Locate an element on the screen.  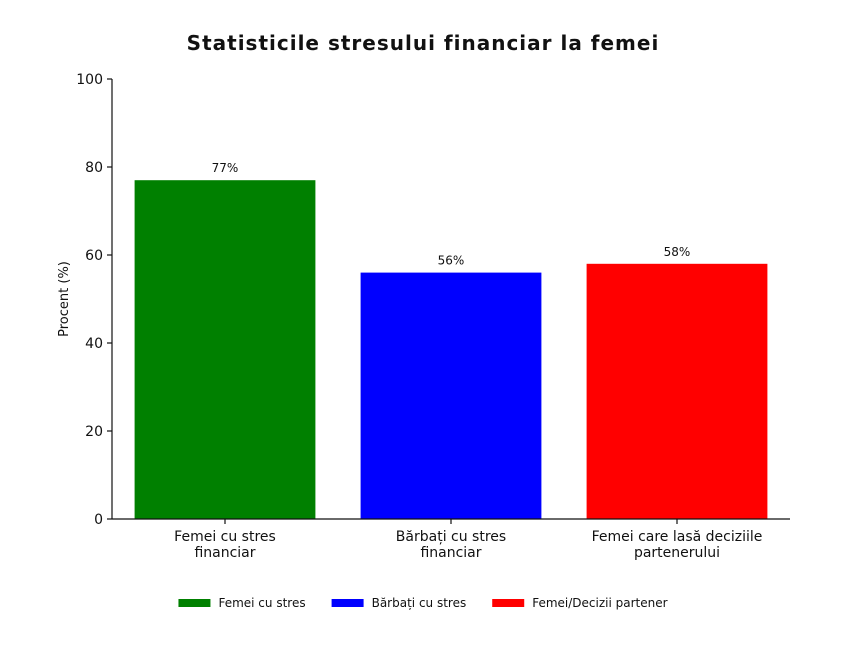
y-axis-ticks: 0 20 40 60 80 100 is located at coordinates (94, 300).